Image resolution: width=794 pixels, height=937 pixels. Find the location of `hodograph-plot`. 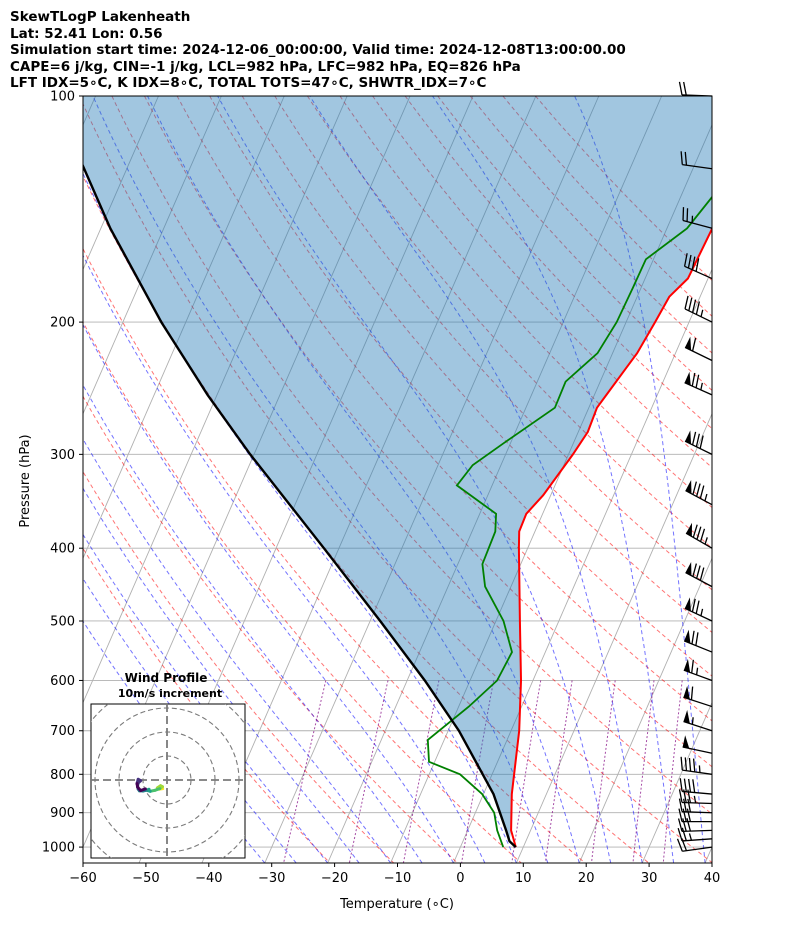

hodograph-plot is located at coordinates (168, 781).